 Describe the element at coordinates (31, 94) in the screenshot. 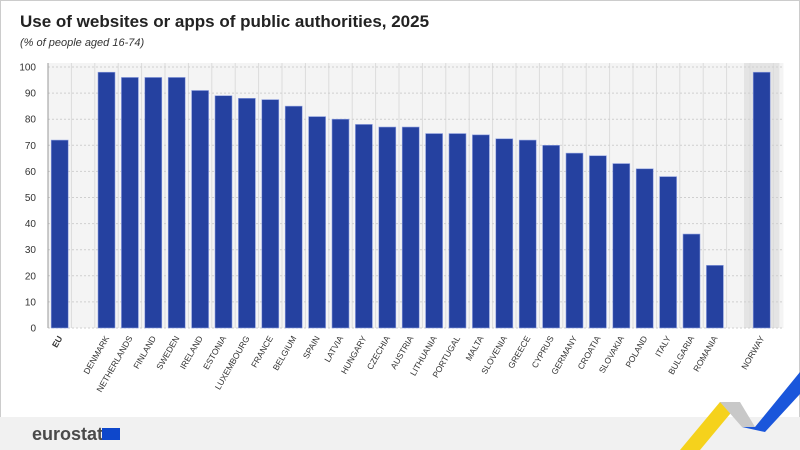

I see `y-tick-label: 90` at that location.